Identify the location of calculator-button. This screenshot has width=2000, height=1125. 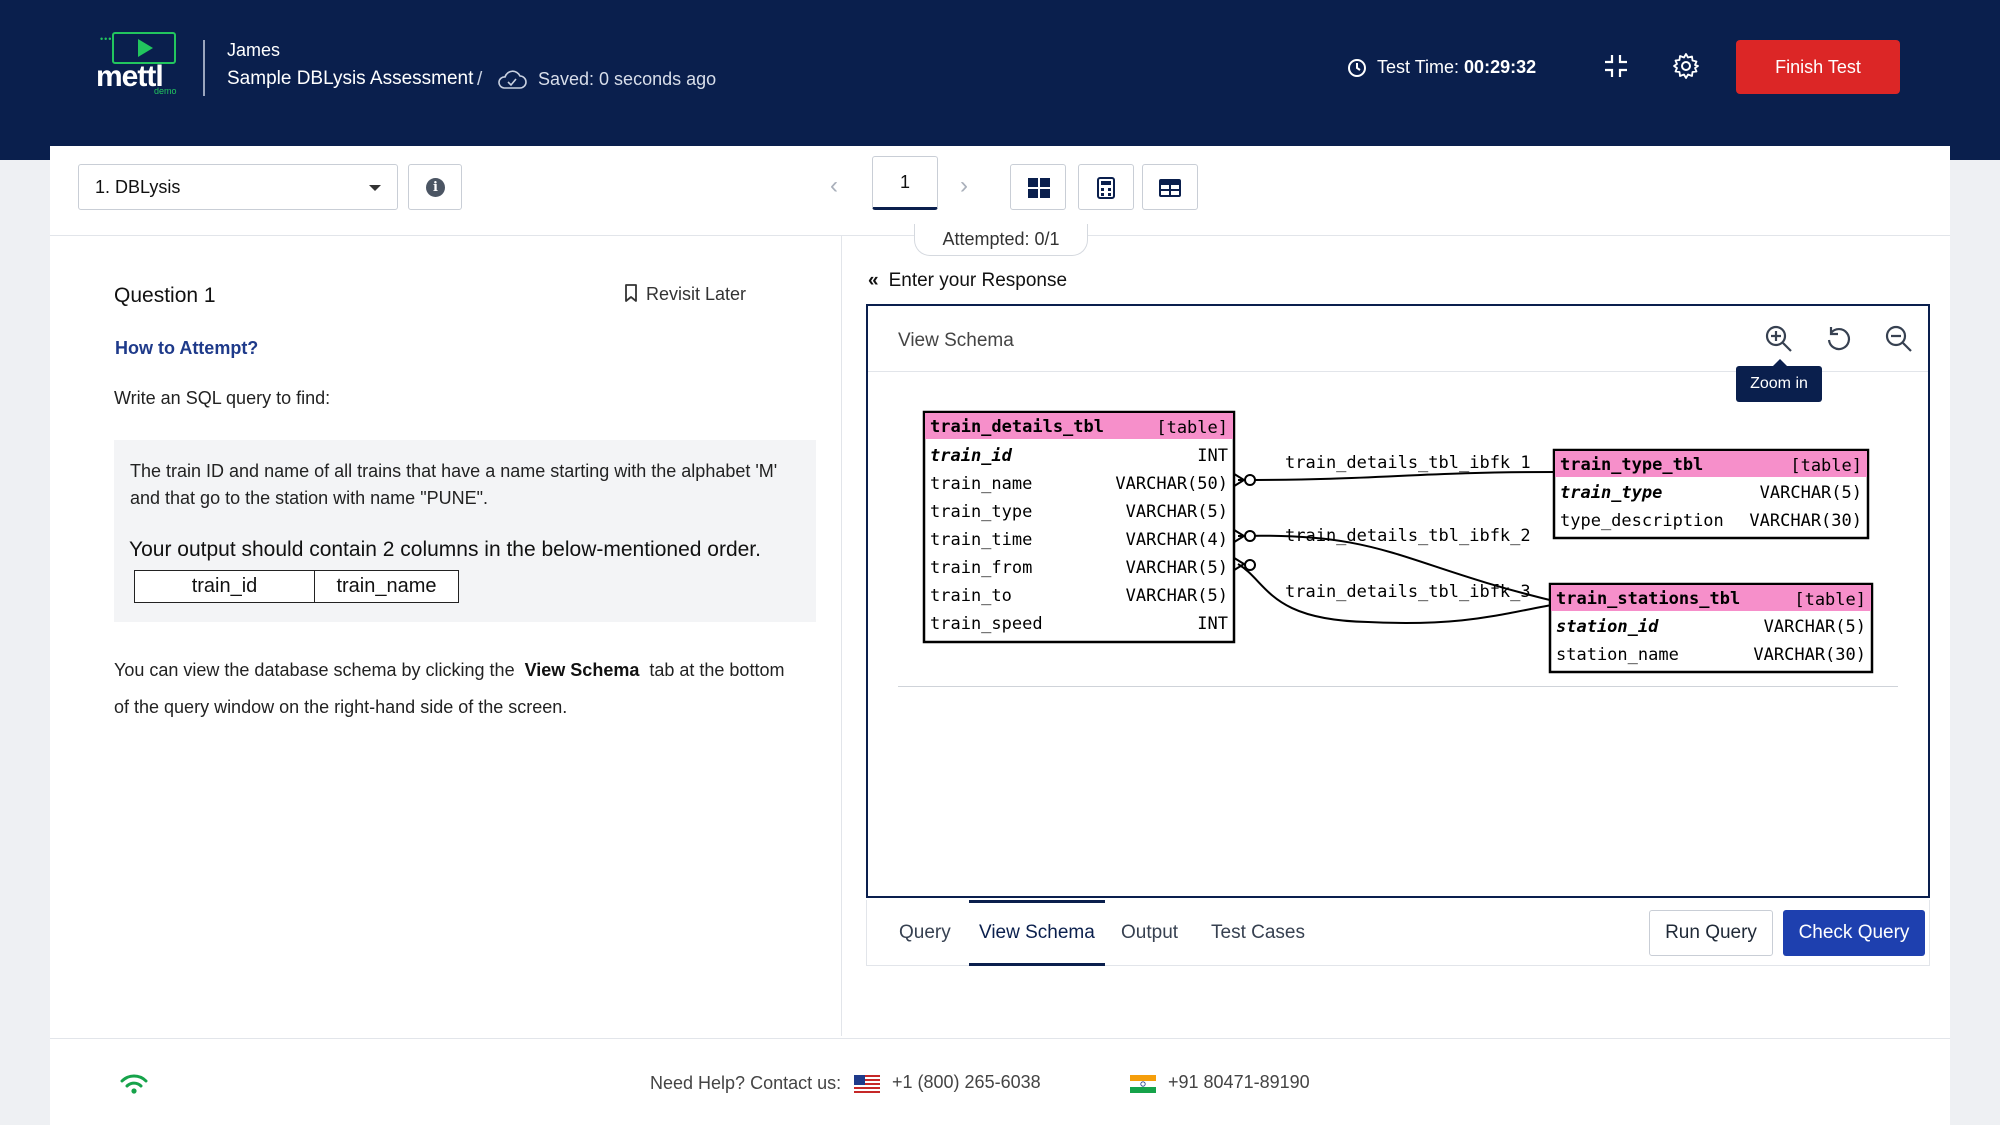
(1106, 187).